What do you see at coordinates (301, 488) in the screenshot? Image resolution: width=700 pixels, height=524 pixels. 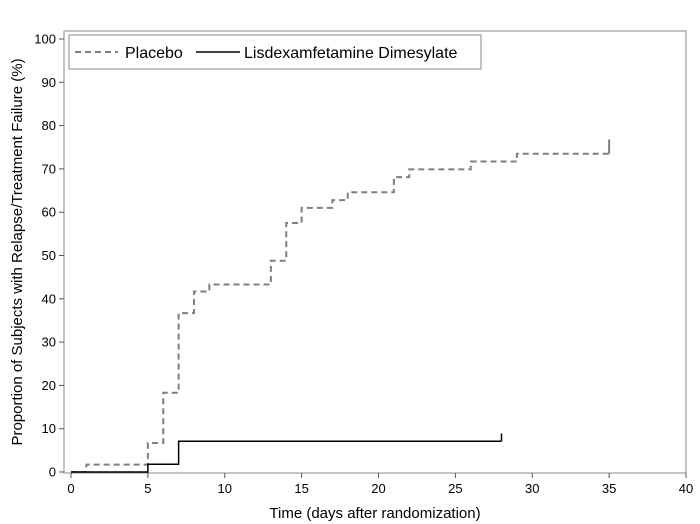 I see `x-tick-label: 15` at bounding box center [301, 488].